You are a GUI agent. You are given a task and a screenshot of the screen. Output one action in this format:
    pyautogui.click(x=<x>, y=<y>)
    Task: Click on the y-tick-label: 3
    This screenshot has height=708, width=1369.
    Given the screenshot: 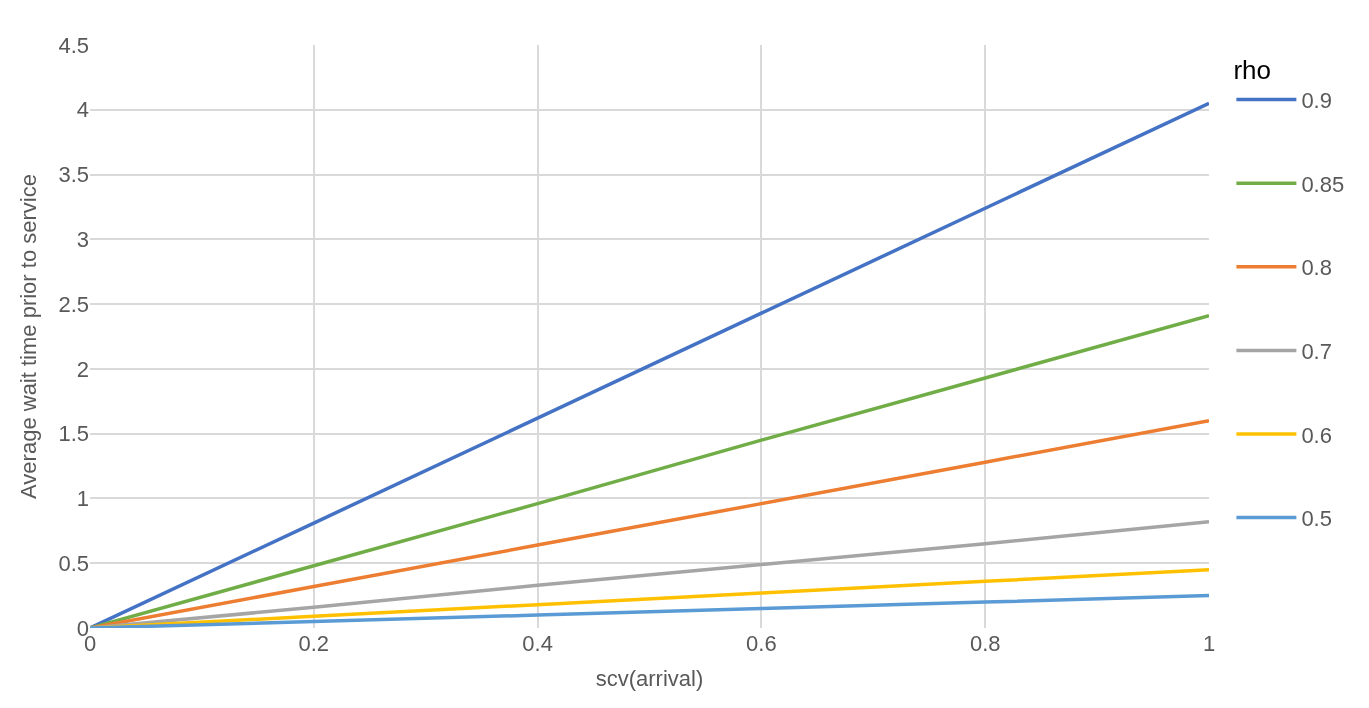 What is the action you would take?
    pyautogui.click(x=82, y=240)
    